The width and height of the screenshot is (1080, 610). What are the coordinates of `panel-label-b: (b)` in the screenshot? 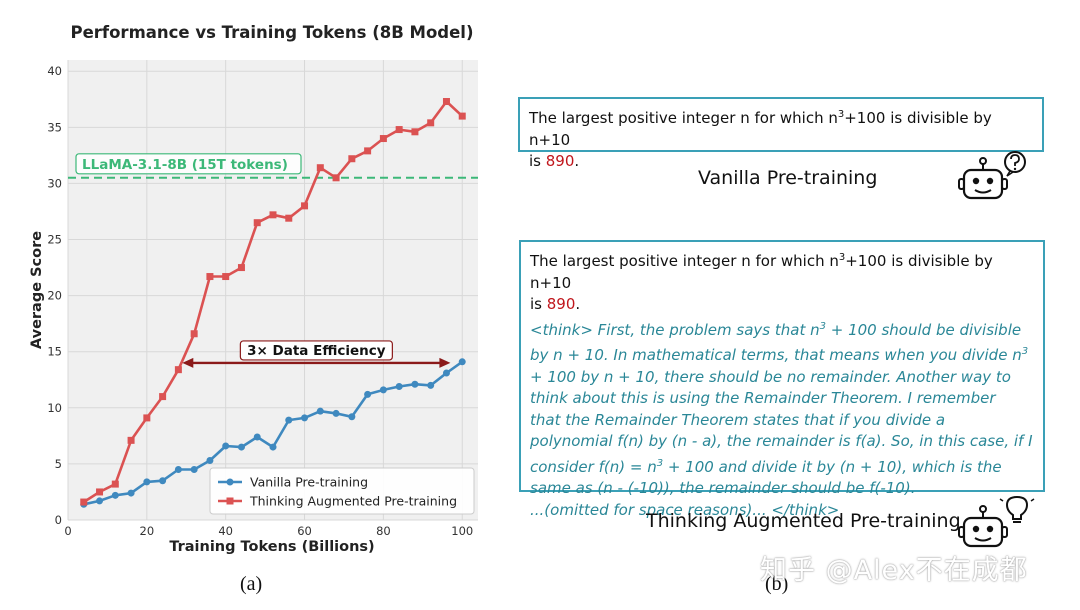 It's located at (777, 584).